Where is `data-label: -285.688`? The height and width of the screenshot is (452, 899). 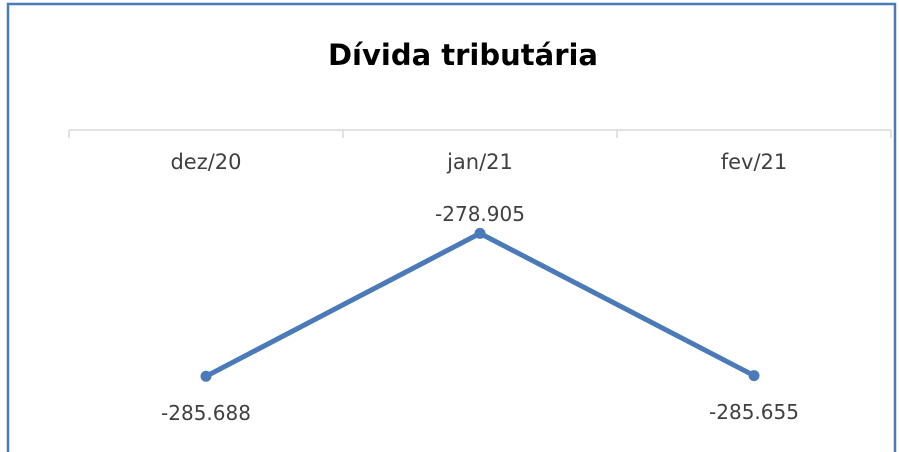
data-label: -285.688 is located at coordinates (206, 413).